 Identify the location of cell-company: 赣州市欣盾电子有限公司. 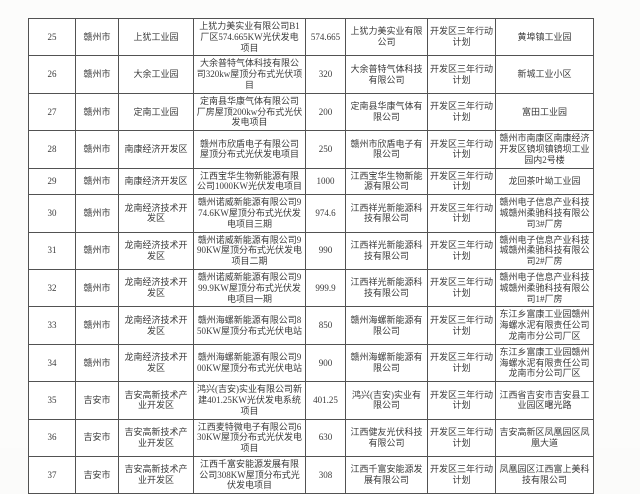
(386, 149).